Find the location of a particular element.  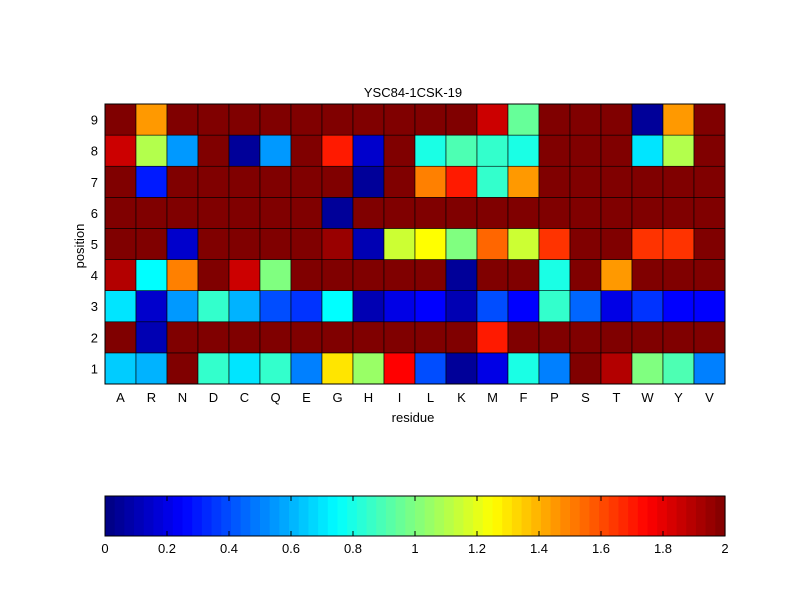

x-tick-label: H is located at coordinates (368, 397).